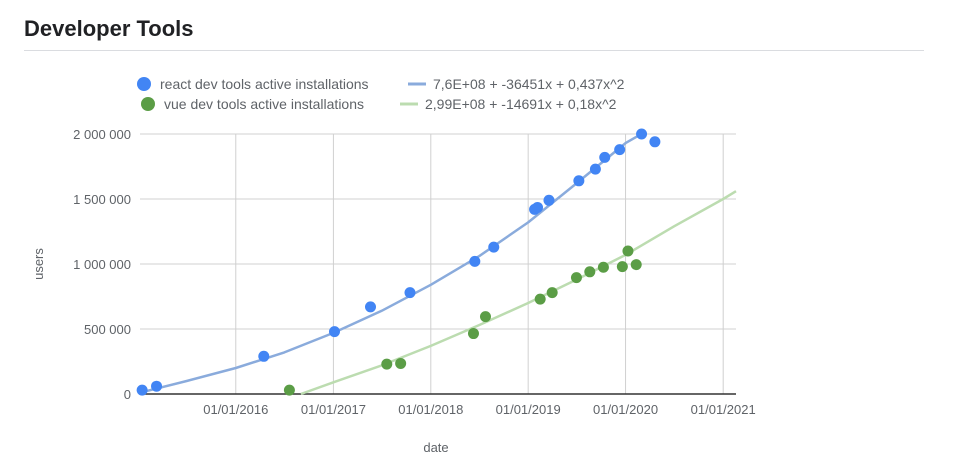 The image size is (960, 460). What do you see at coordinates (435, 447) in the screenshot?
I see `x-axis-title: date` at bounding box center [435, 447].